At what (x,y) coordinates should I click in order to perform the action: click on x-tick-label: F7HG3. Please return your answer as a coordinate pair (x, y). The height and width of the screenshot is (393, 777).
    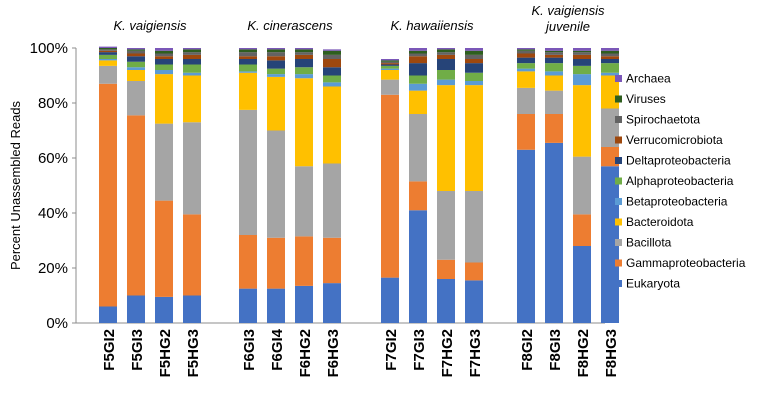
    Looking at the image, I should click on (475, 353).